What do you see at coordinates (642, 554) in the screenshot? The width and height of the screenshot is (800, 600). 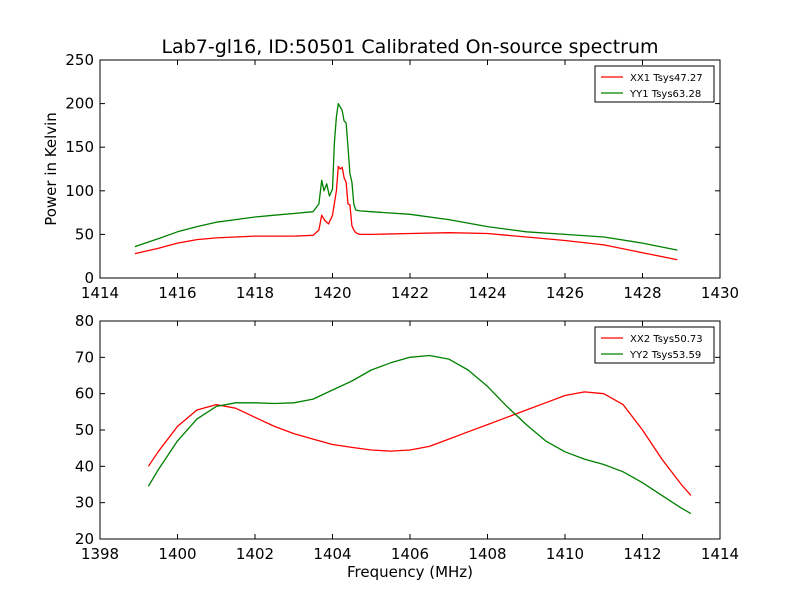 I see `bottom-x-tick-label: 1412` at bounding box center [642, 554].